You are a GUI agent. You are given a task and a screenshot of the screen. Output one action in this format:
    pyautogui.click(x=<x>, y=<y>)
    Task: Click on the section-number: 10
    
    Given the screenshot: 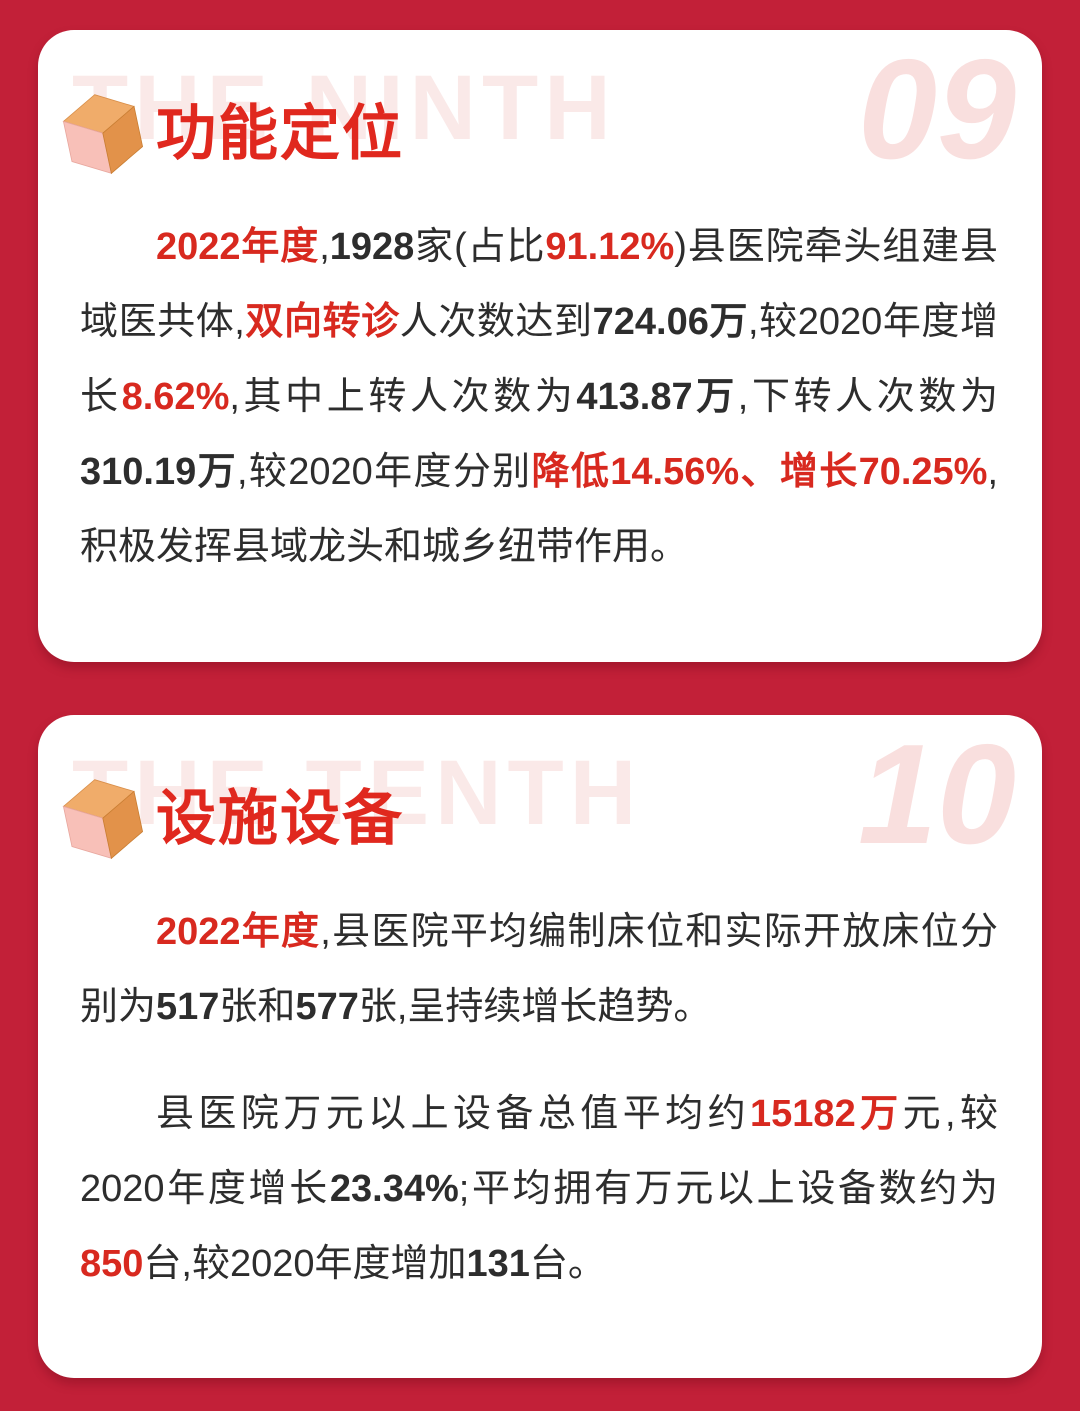 What is the action you would take?
    pyautogui.click(x=937, y=794)
    